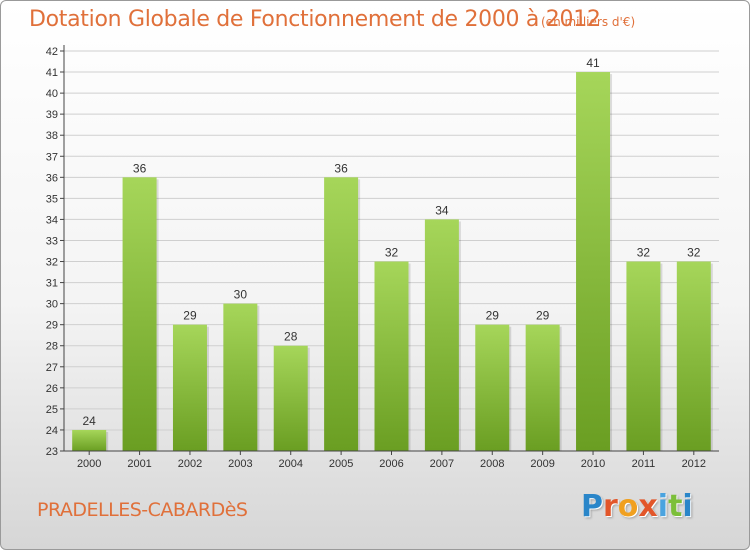 This screenshot has width=750, height=550. Describe the element at coordinates (391, 464) in the screenshot. I see `x-tick-label: 2006` at that location.